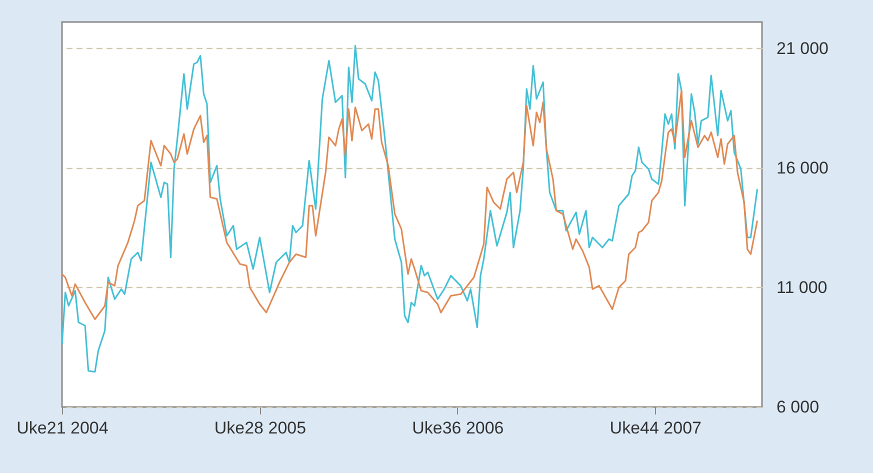 This screenshot has height=473, width=873. I want to click on x-tick-label: Uke28 2005, so click(260, 428).